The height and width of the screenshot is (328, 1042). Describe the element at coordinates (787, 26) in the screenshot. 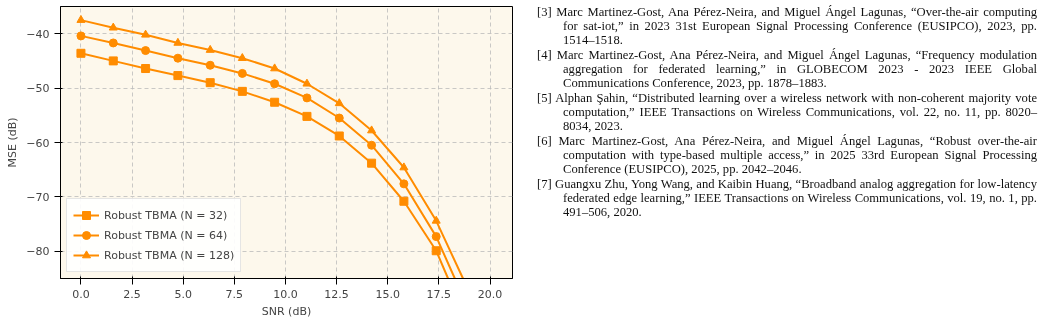

I see `text: [3] Marc Martinez-Gost, Ana Pérez-Neira, and Miguel Ángel Lagunas, “Over-the-air computing for sat-iot,” in 2023 31st European Signal Processing Conference (EUSIPCO), 2023, pp. 1514–1518.` at that location.